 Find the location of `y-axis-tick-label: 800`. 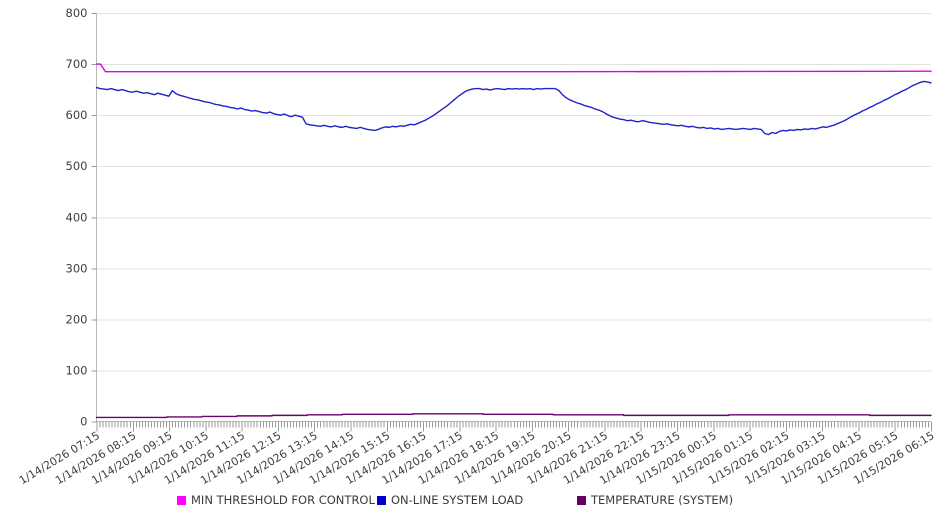

y-axis-tick-label: 800 is located at coordinates (77, 13).